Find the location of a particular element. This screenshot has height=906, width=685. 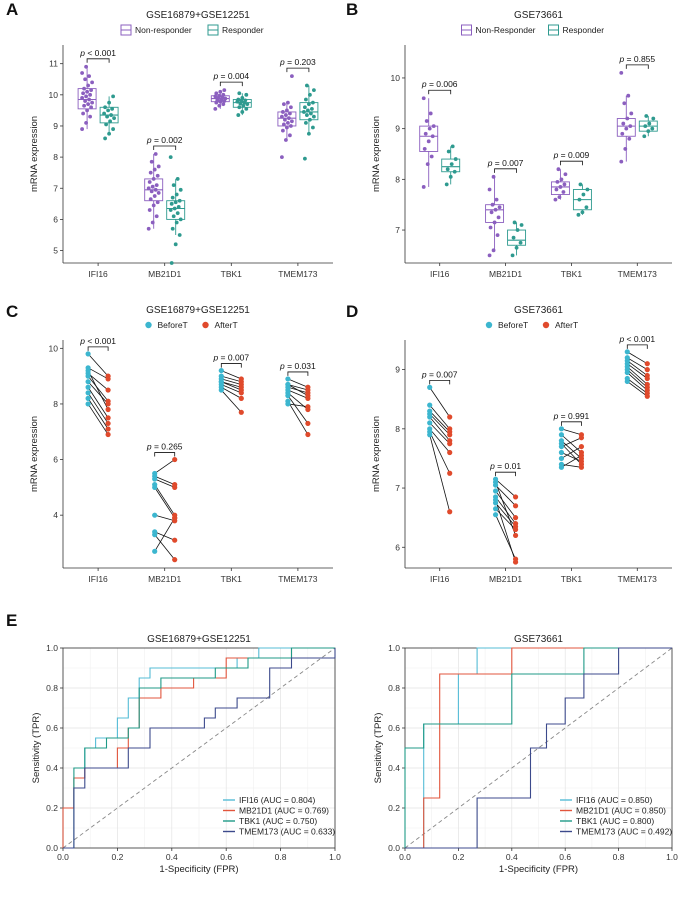

legend-item: MB21D1 (AUC = 0.769) is located at coordinates (276, 811).